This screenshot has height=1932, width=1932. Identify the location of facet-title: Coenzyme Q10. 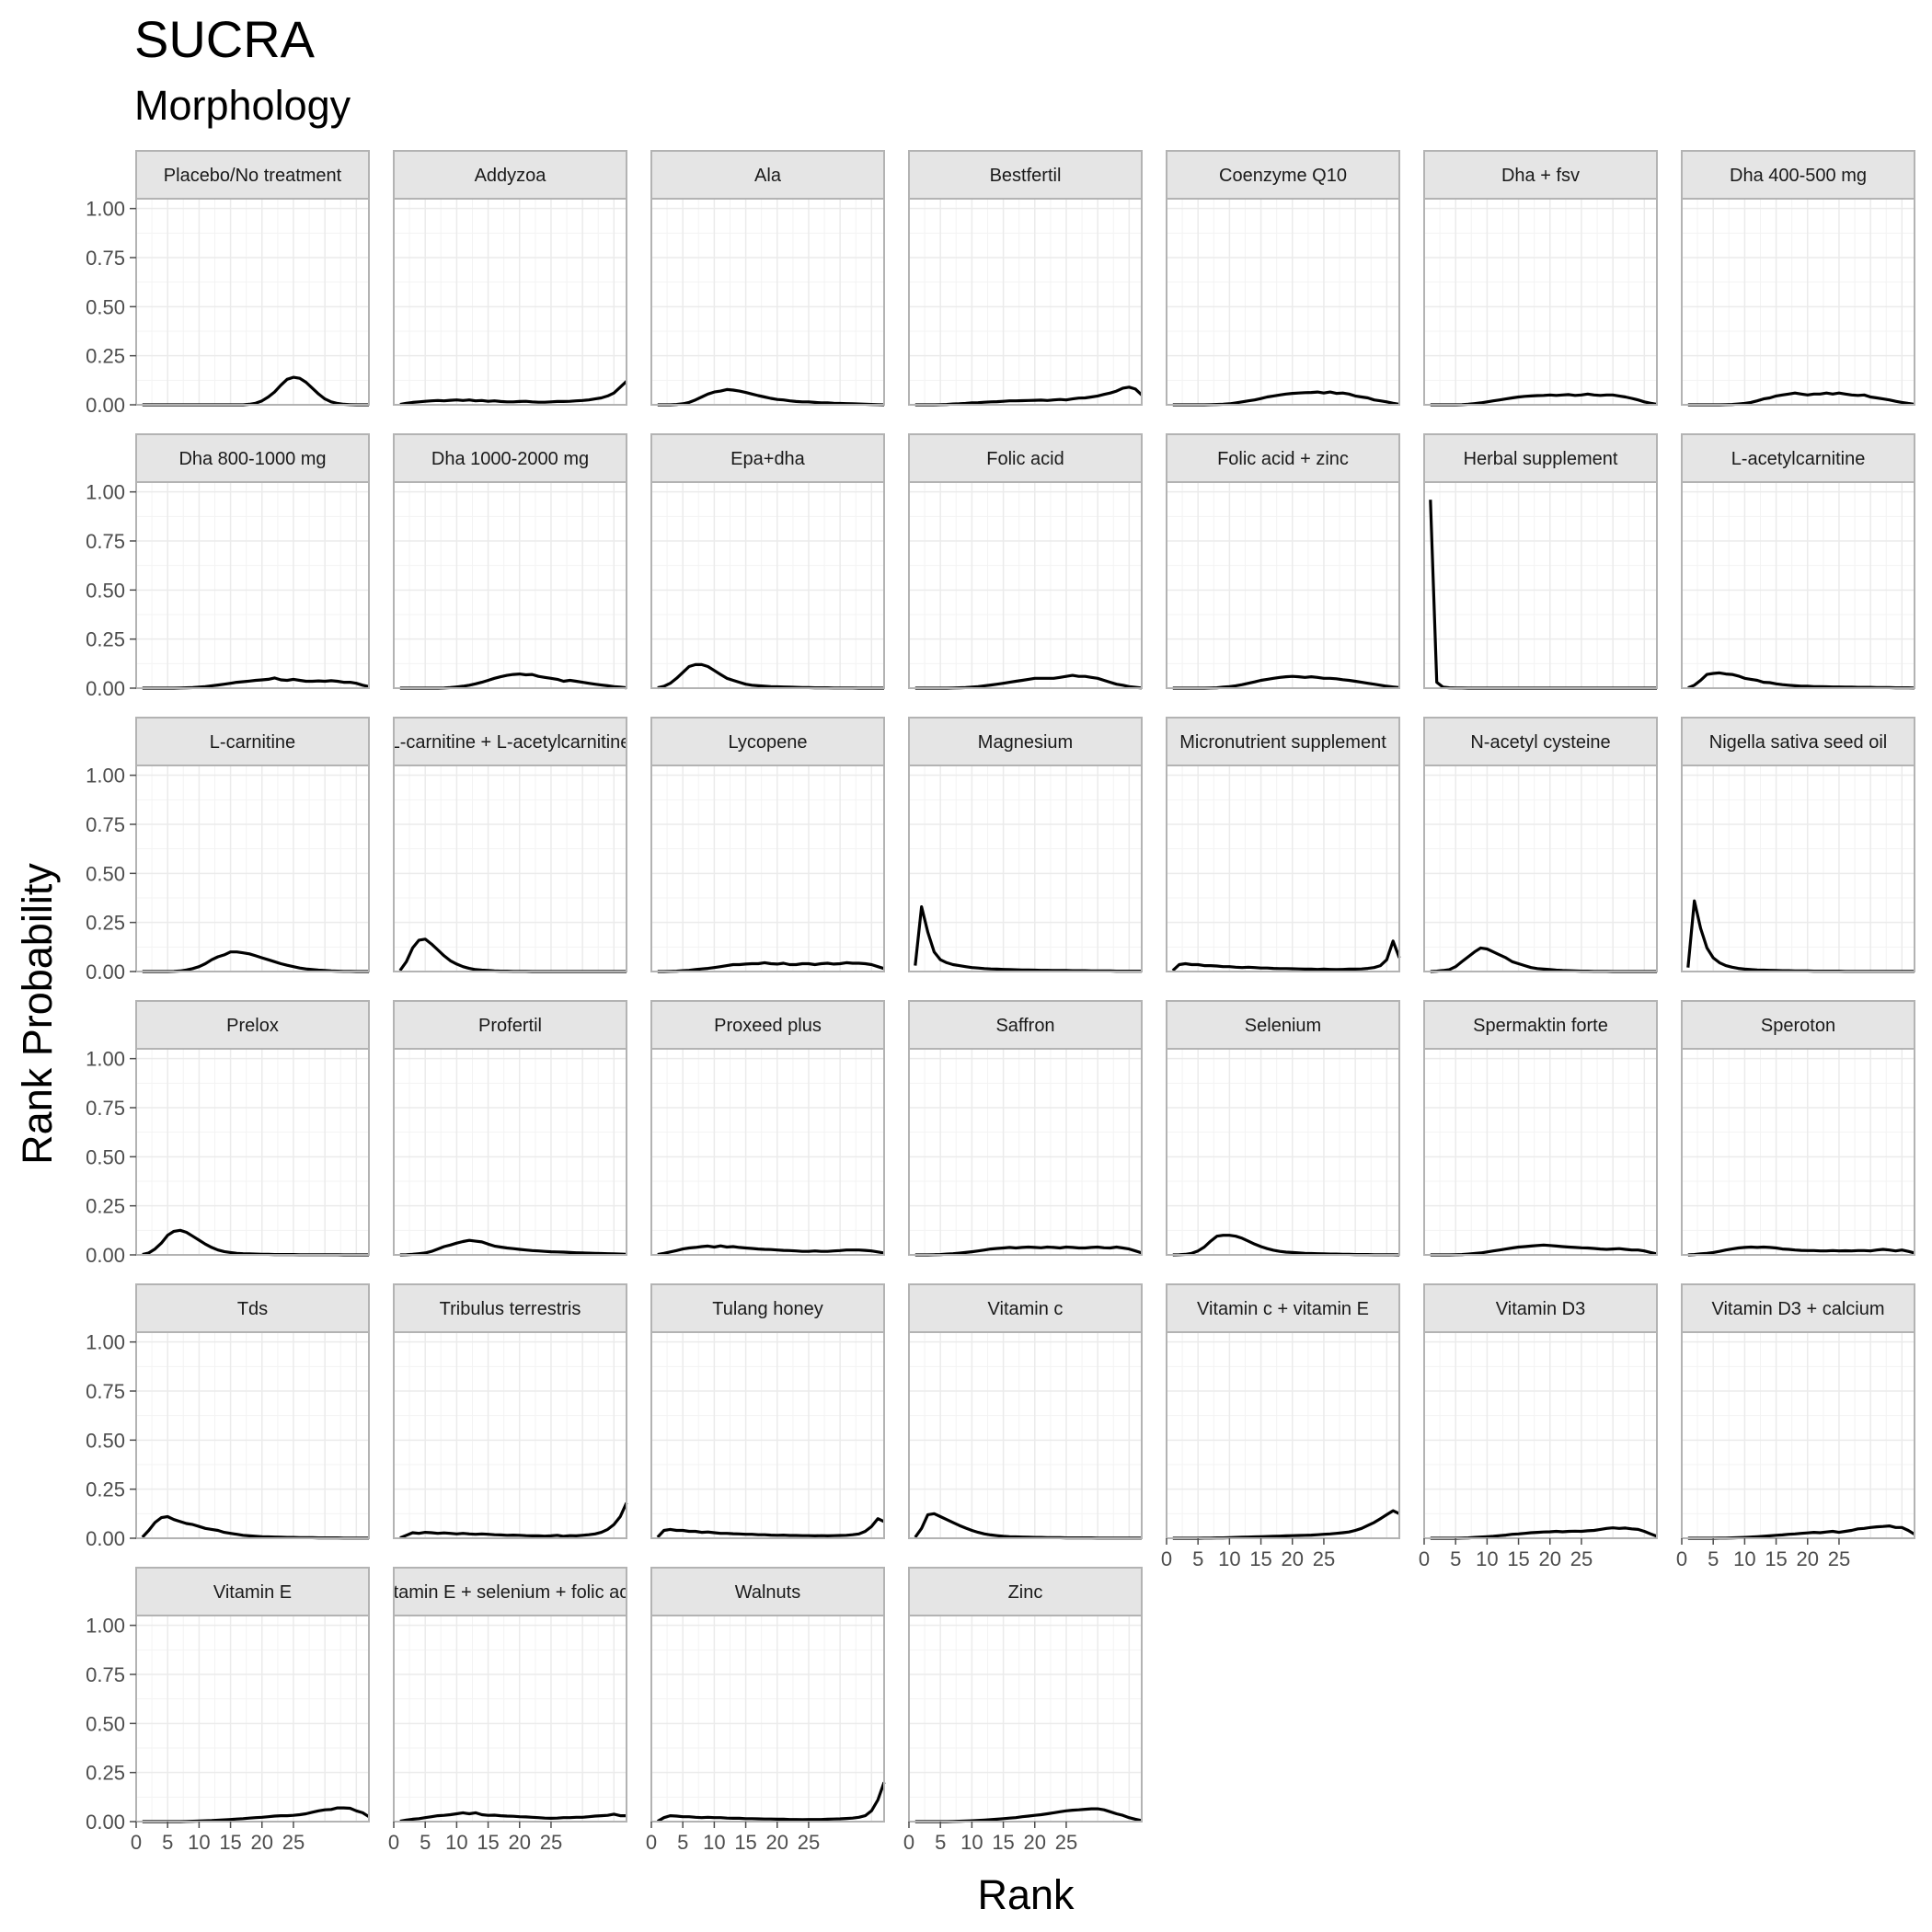
(1283, 176).